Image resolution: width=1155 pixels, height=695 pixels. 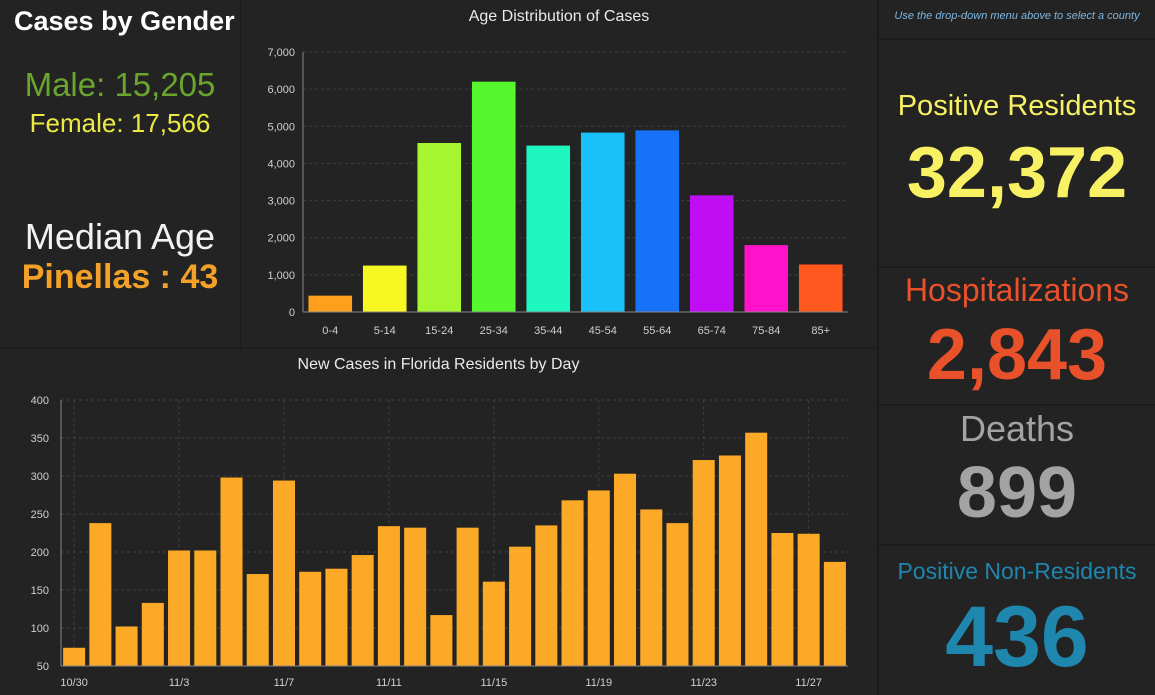 I want to click on age-y-tick-label: 2,000, so click(x=281, y=239).